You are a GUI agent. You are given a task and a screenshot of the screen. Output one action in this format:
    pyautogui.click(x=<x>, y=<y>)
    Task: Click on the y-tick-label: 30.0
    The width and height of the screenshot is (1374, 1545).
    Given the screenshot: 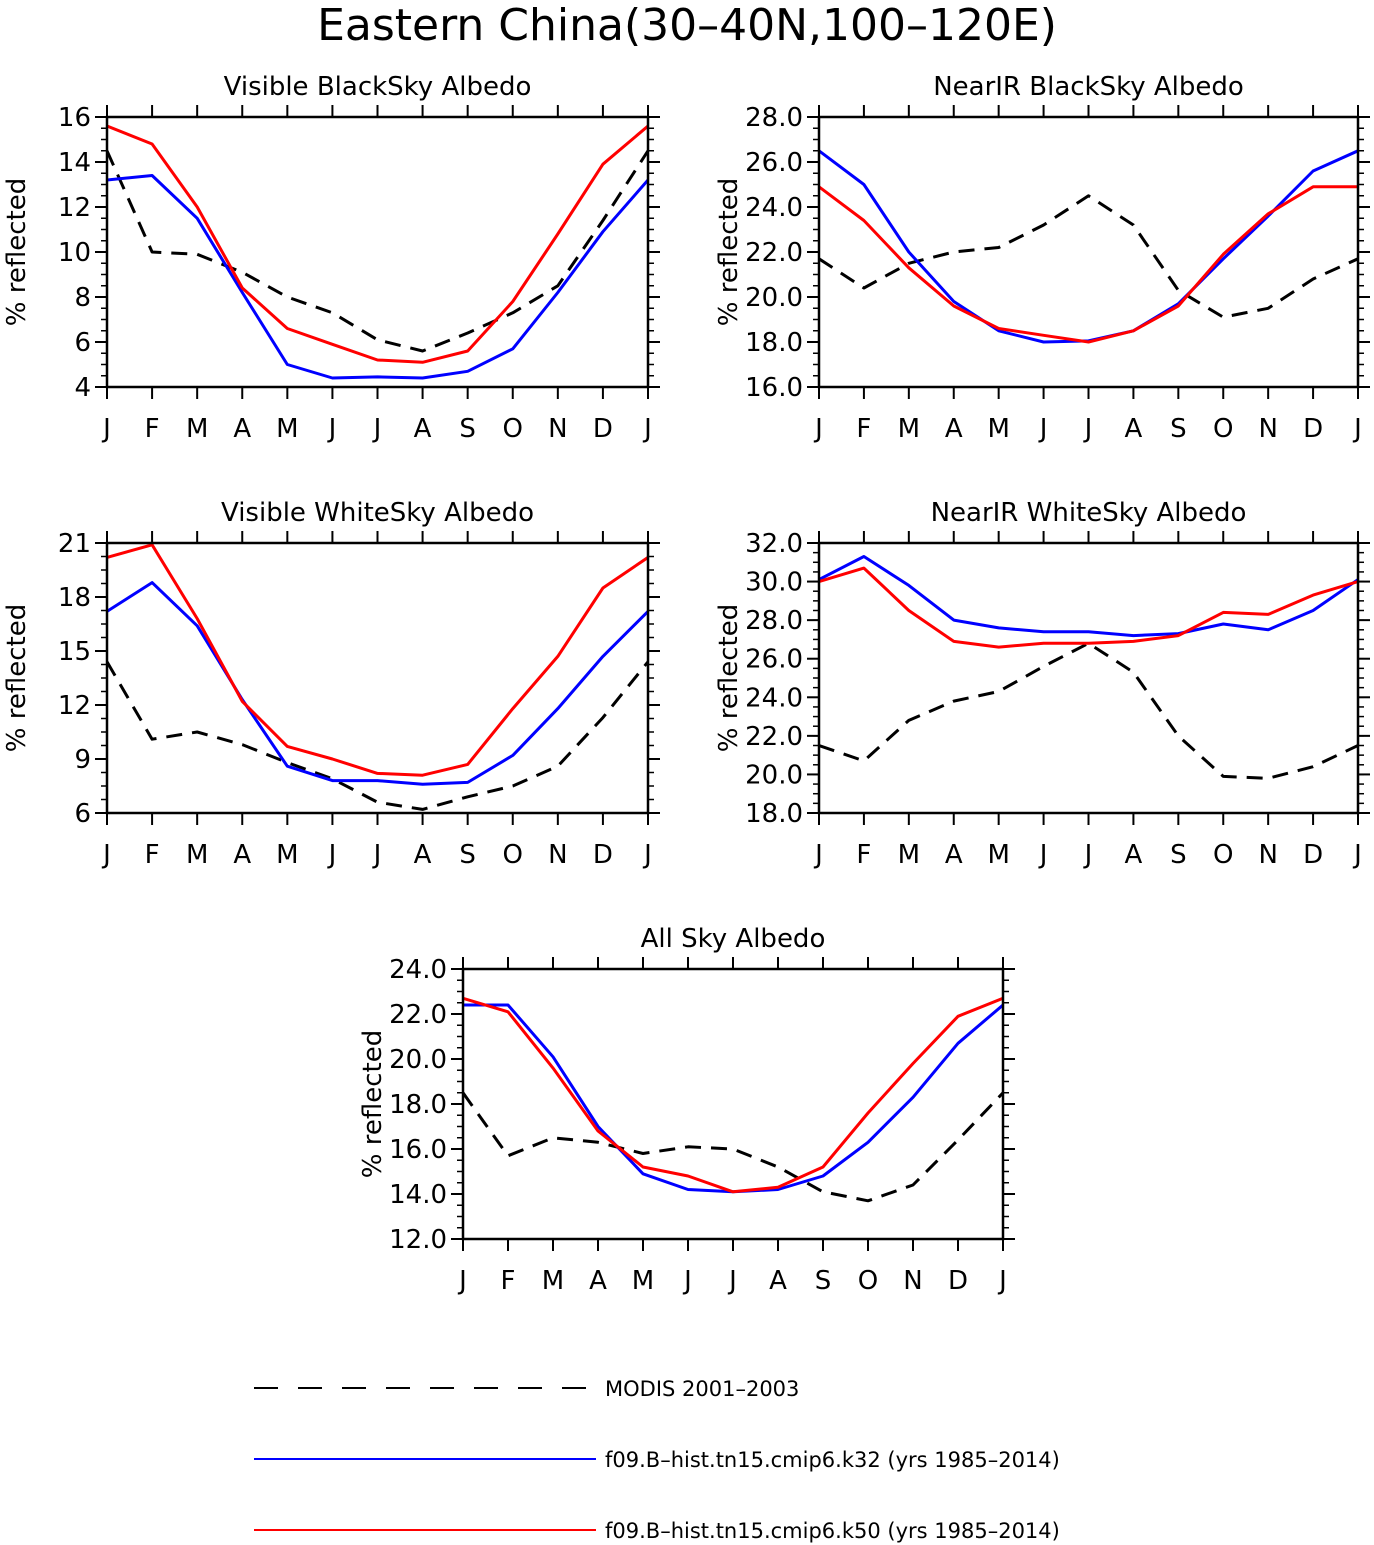 What is the action you would take?
    pyautogui.click(x=774, y=583)
    